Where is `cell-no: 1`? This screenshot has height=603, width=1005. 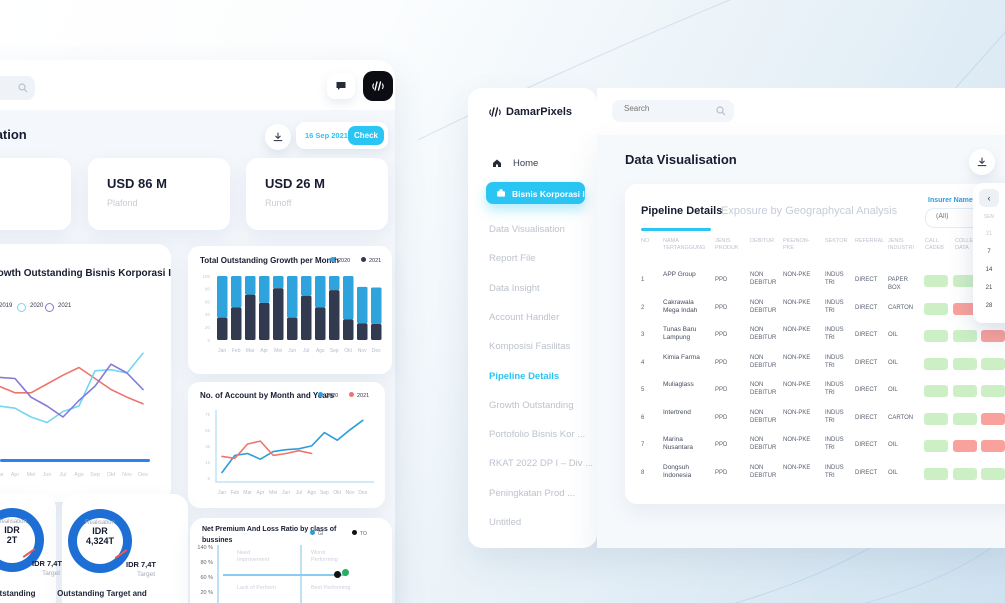 cell-no: 1 is located at coordinates (643, 280).